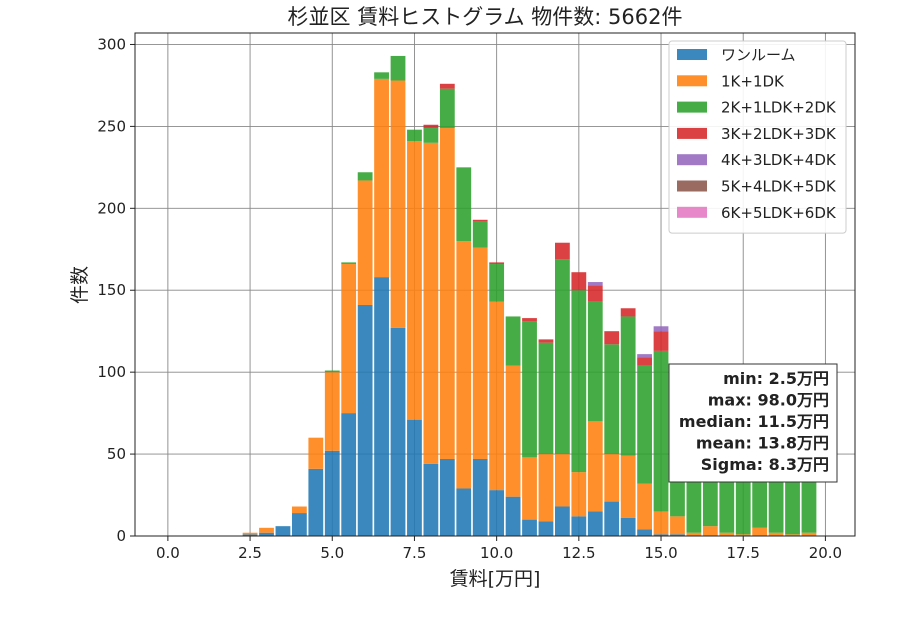 This screenshot has height=630, width=900. I want to click on legend-label-1: 1K+1DK, so click(753, 81).